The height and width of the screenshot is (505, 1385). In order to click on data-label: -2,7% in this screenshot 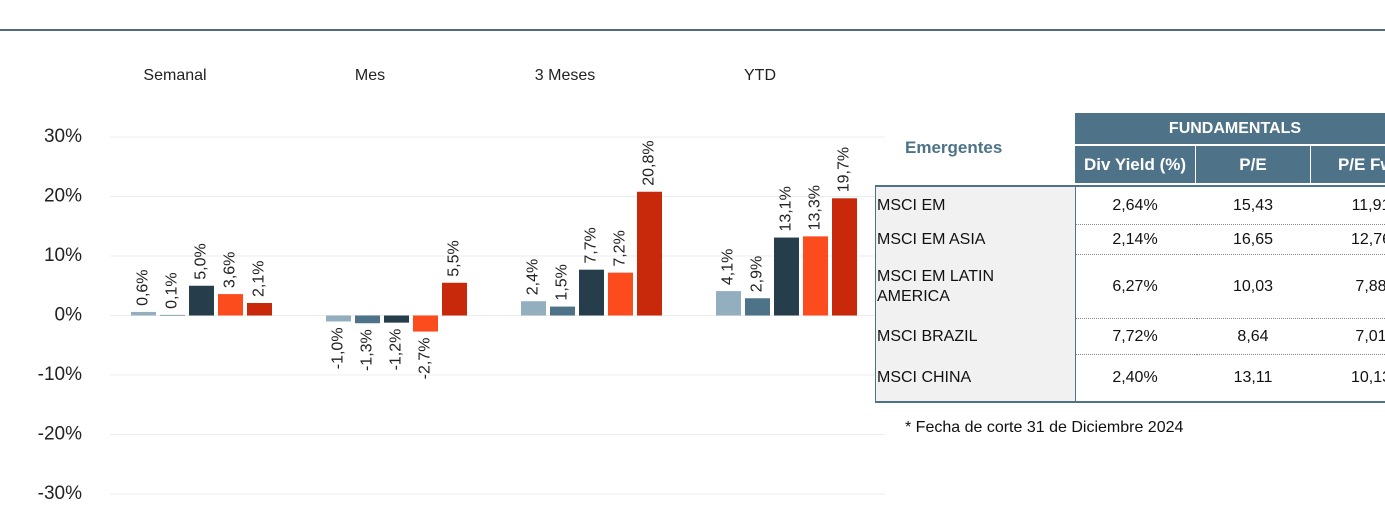, I will do `click(425, 359)`.